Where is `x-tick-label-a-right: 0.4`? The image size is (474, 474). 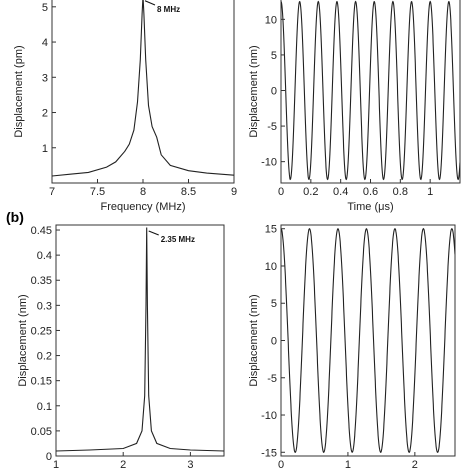
x-tick-label-a-right: 0.4 is located at coordinates (340, 192).